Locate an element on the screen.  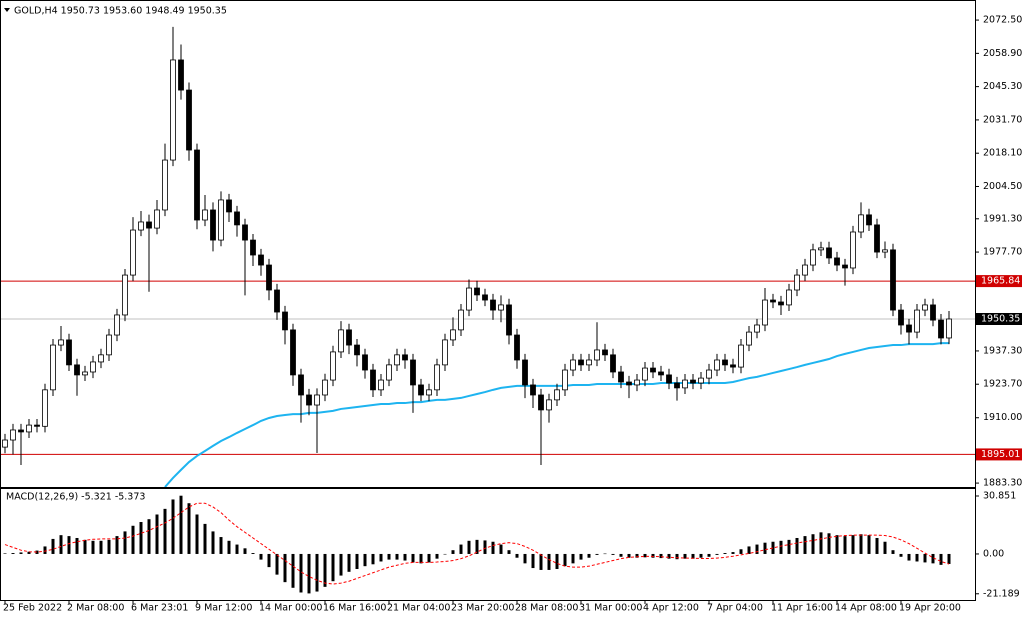
level-label-box is located at coordinates (999, 454).